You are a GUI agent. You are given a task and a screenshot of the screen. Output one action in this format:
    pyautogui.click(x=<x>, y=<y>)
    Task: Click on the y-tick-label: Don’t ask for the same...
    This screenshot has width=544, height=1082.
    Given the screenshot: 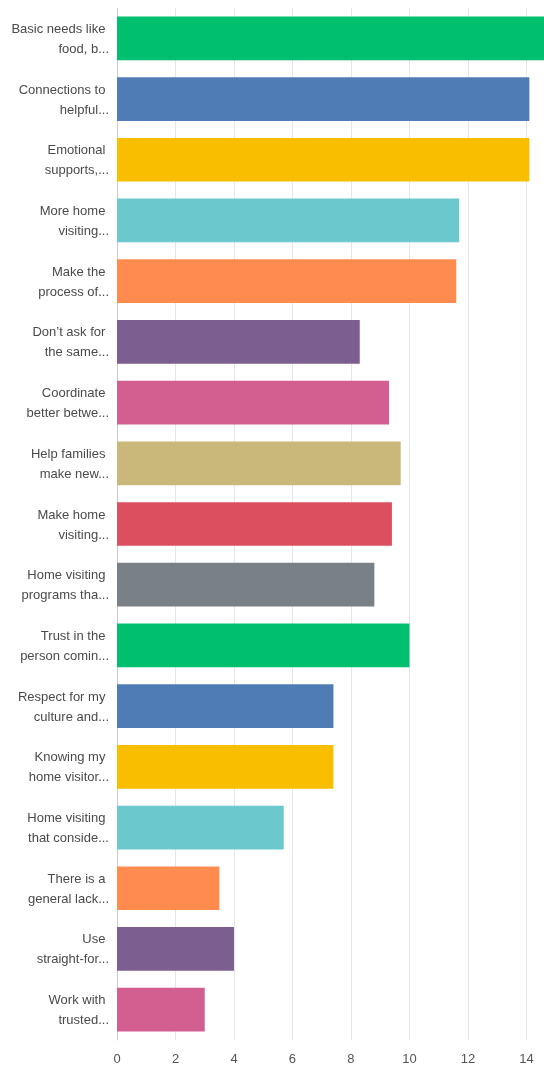 What is the action you would take?
    pyautogui.click(x=70, y=342)
    